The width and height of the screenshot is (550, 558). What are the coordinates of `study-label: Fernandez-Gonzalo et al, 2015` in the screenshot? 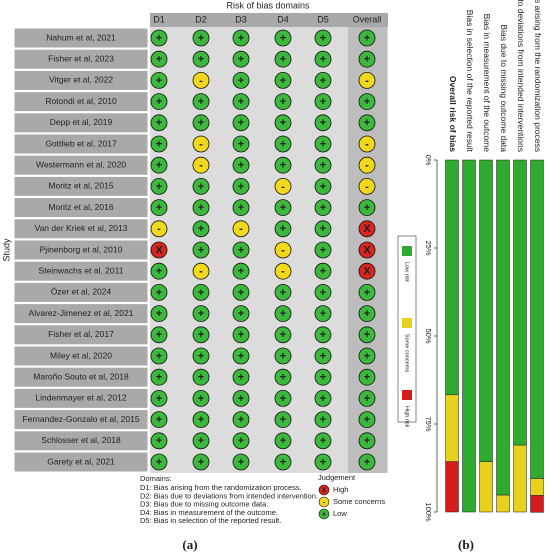 It's located at (80, 419).